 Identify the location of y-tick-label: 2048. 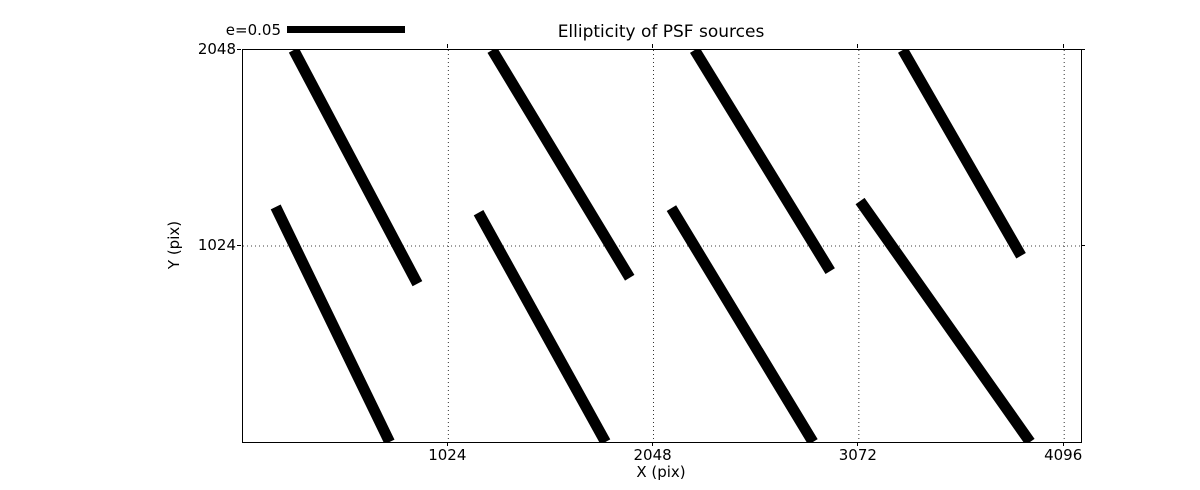
(216, 49).